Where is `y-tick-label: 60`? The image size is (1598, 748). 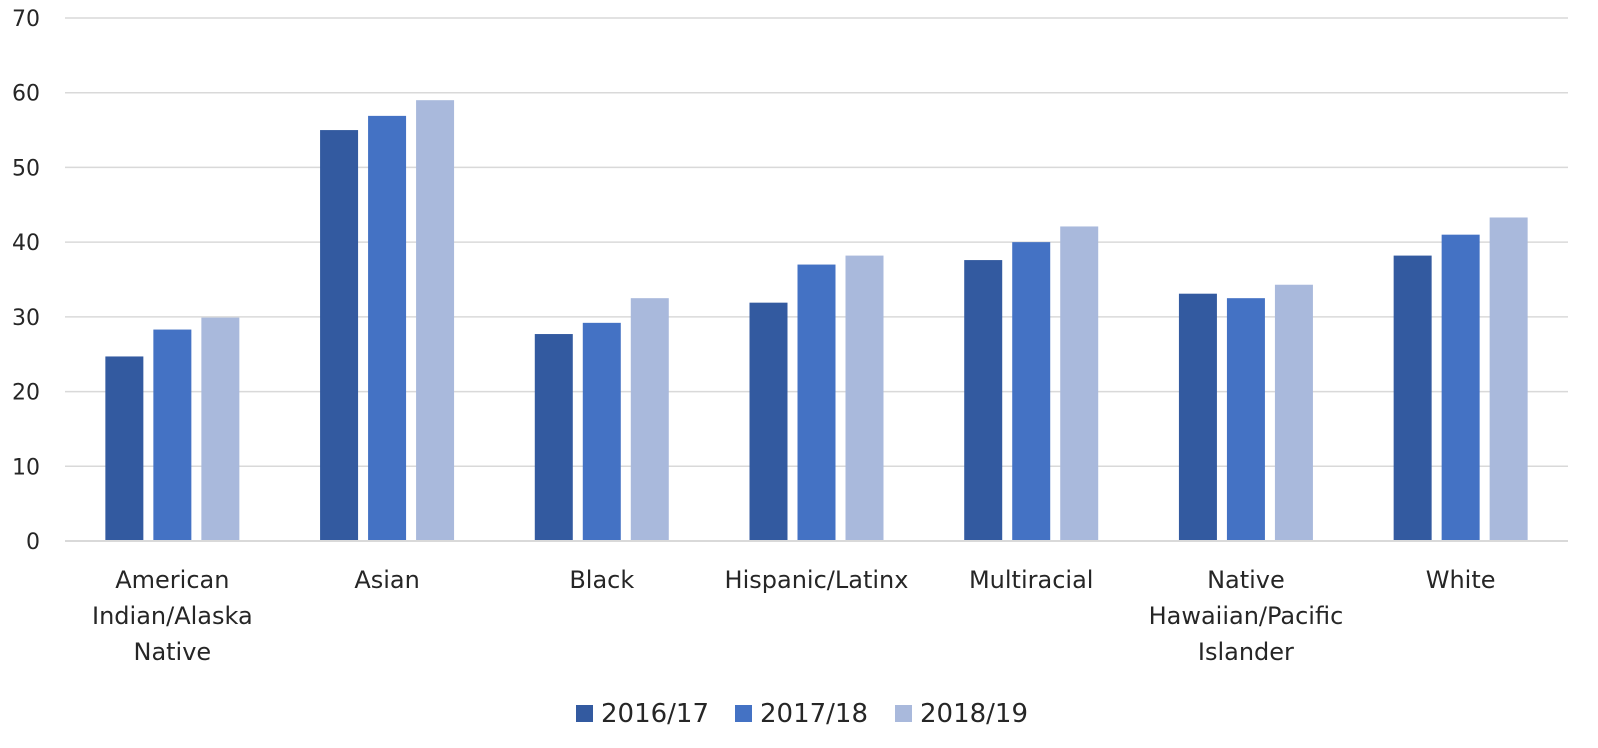
y-tick-label: 60 is located at coordinates (26, 94).